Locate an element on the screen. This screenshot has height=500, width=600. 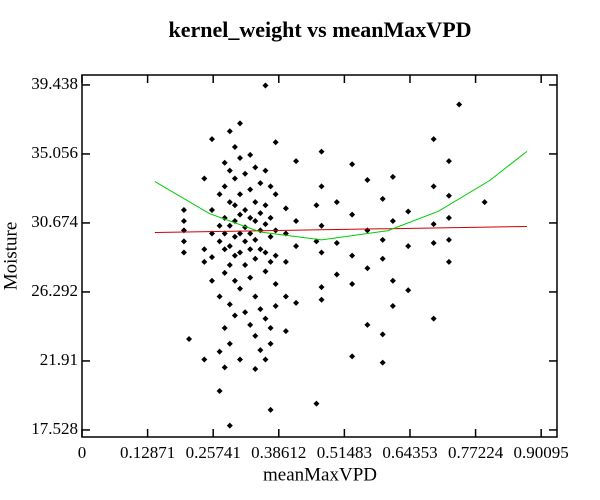
chart-title: kernel_weight vs meanMaxVPD is located at coordinates (319, 29).